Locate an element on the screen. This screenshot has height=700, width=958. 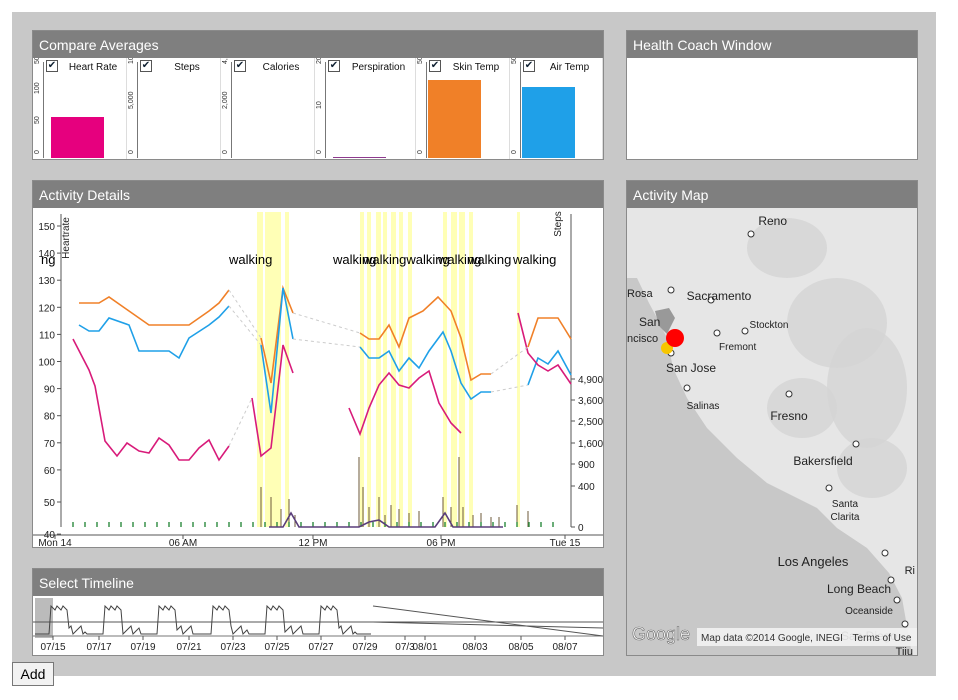
city-label: San is located at coordinates (649, 322).